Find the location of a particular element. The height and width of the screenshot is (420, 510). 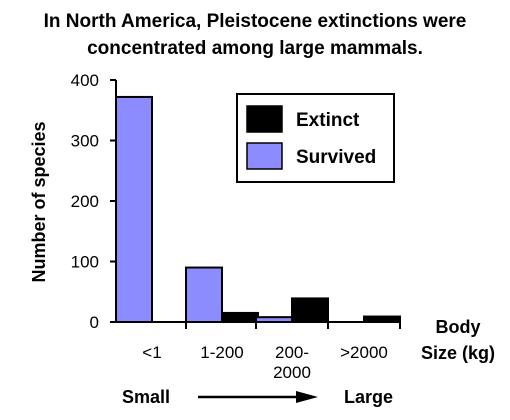

y-axis-ticks: 0 100 200 300 400 is located at coordinates (93, 201).